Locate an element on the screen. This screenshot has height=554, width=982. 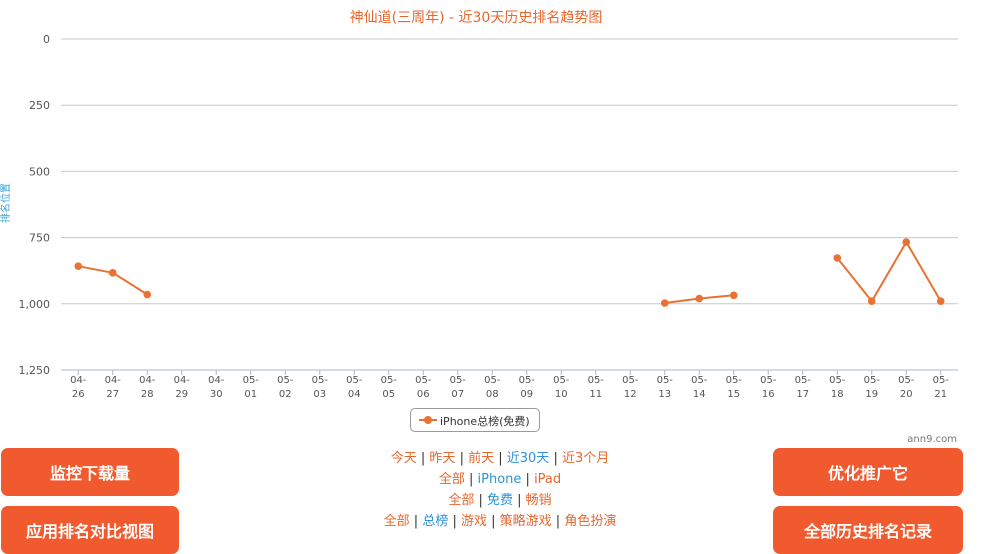
time-range-links: 今天 | 昨天 | 前天 | 近30天 | 近3个月 is located at coordinates (500, 458).